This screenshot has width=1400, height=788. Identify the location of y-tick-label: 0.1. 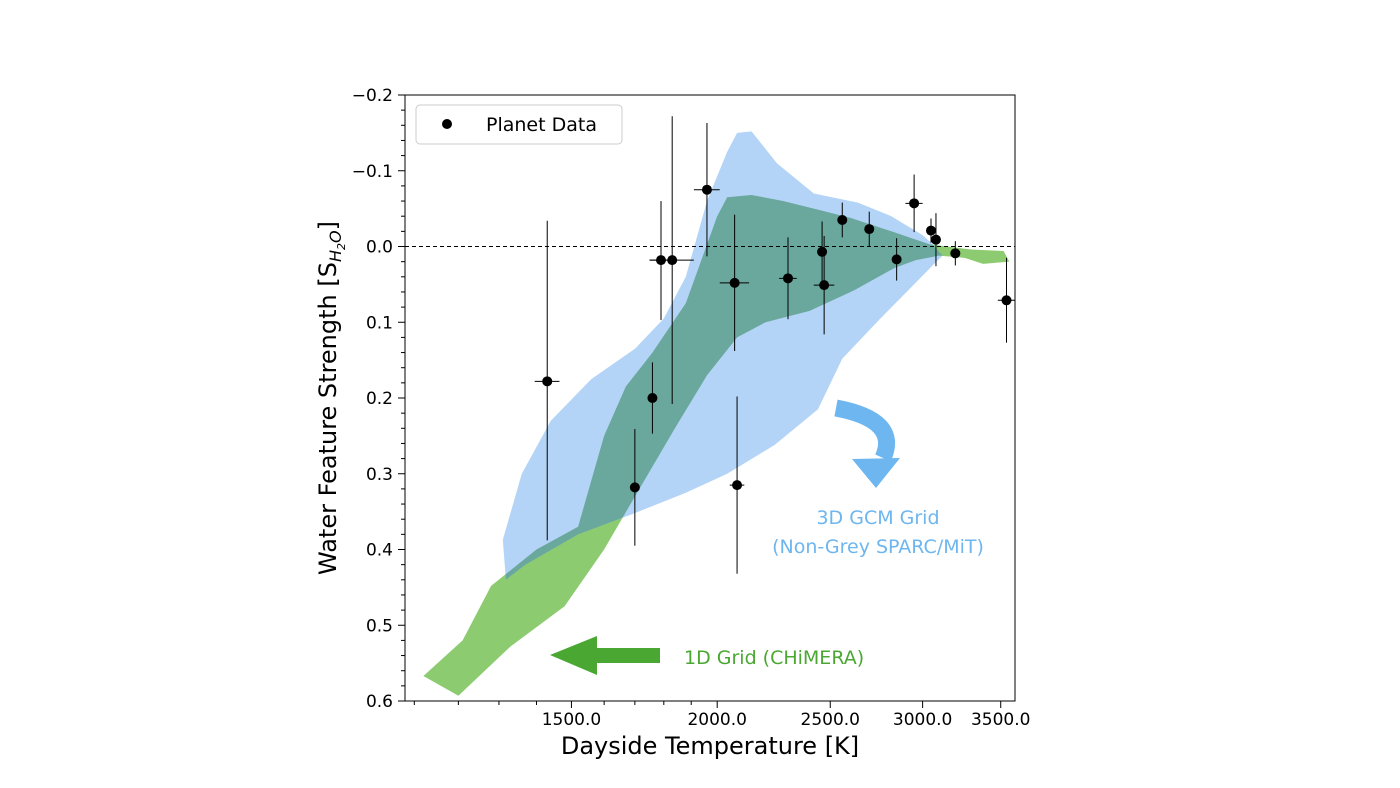
(379, 323).